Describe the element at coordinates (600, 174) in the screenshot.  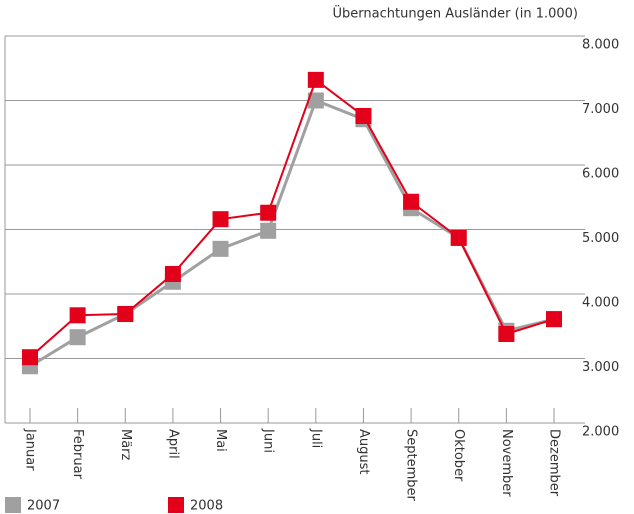
I see `y-tick-label: 6.000` at that location.